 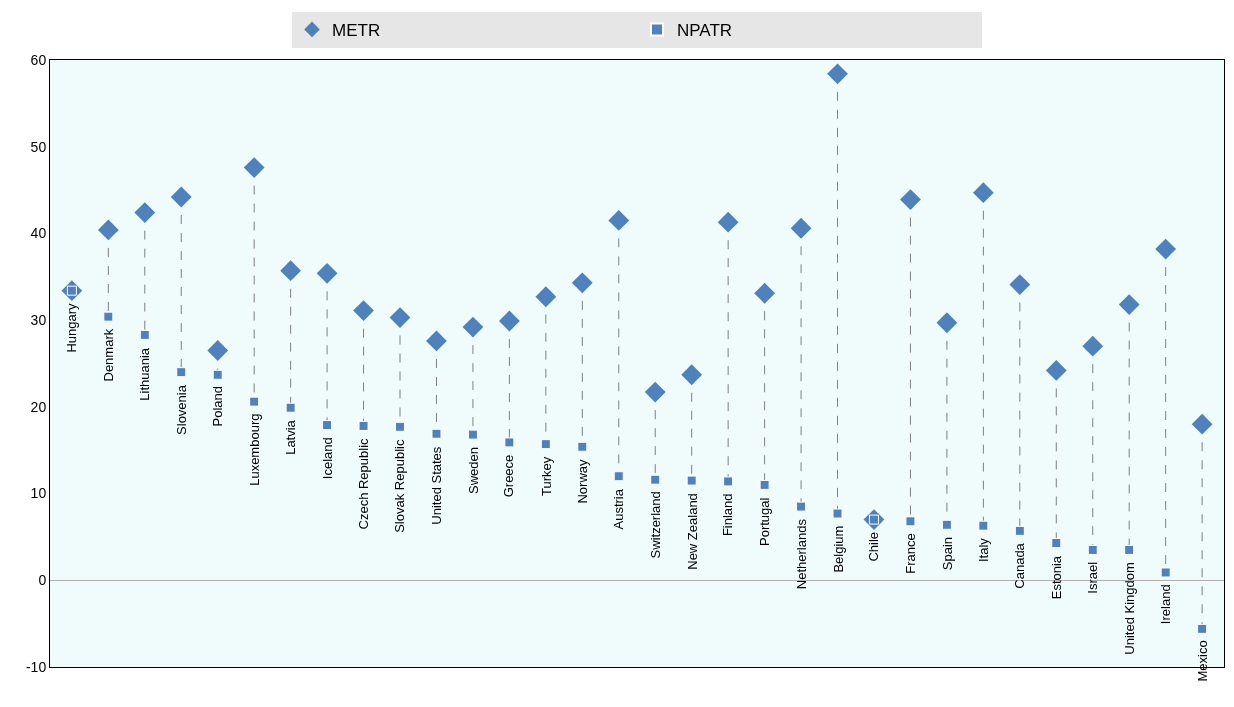 What do you see at coordinates (254, 449) in the screenshot?
I see `x-tick-label: Luxembourg` at bounding box center [254, 449].